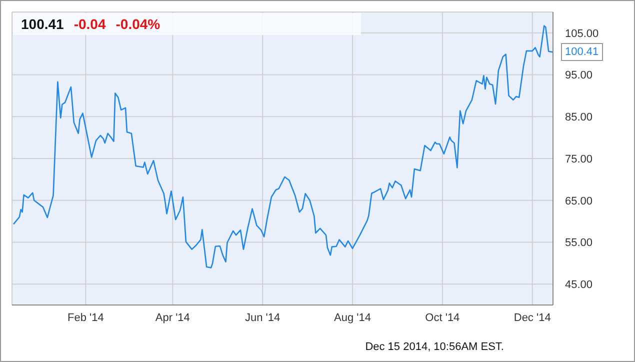 The height and width of the screenshot is (362, 635). What do you see at coordinates (442, 318) in the screenshot?
I see `x-tick-label: Oct '14` at bounding box center [442, 318].